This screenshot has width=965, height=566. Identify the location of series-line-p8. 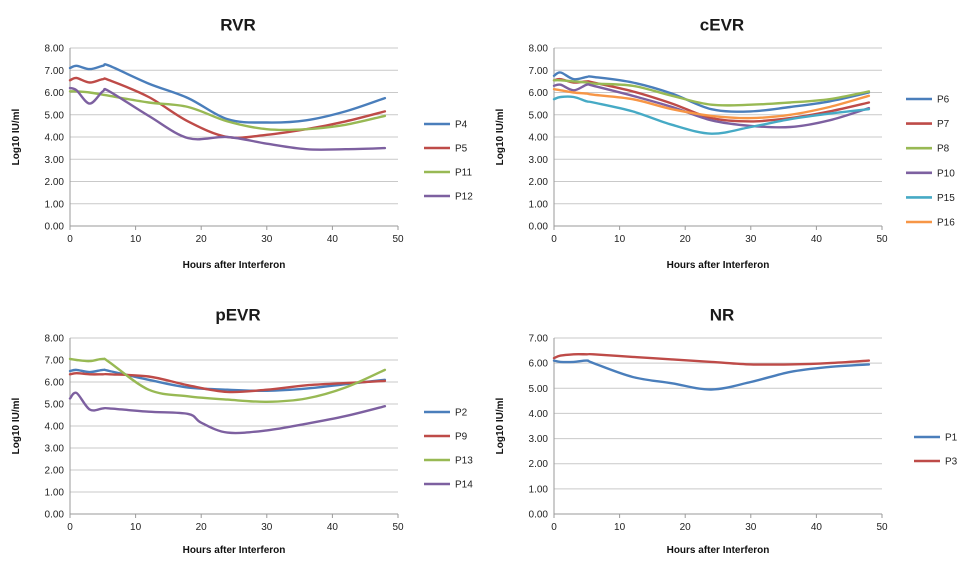
(711, 93).